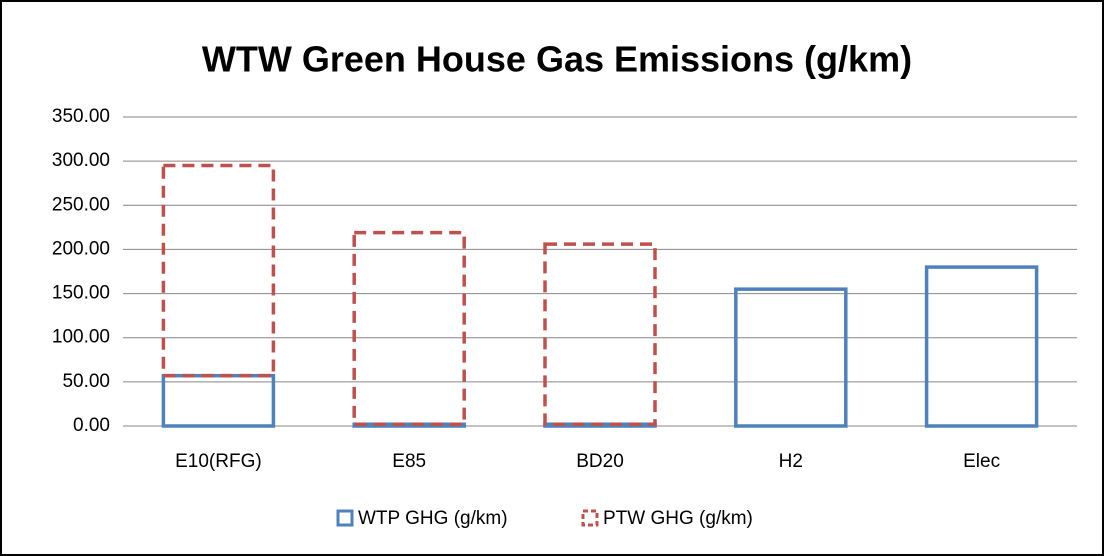  I want to click on chart-title: WTW Green House Gas Emissions (g/km), so click(557, 59).